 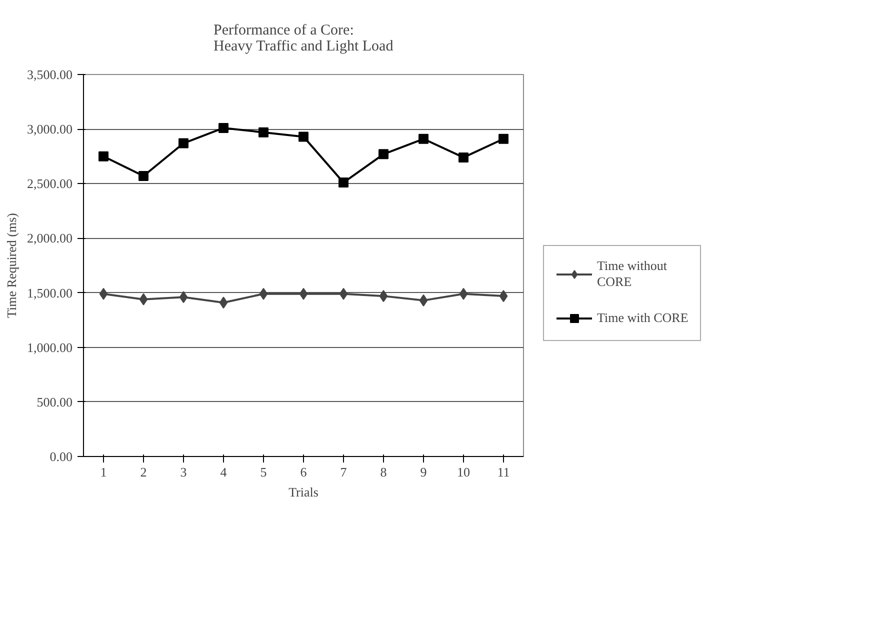 What do you see at coordinates (303, 492) in the screenshot?
I see `x-axis-title: Trials` at bounding box center [303, 492].